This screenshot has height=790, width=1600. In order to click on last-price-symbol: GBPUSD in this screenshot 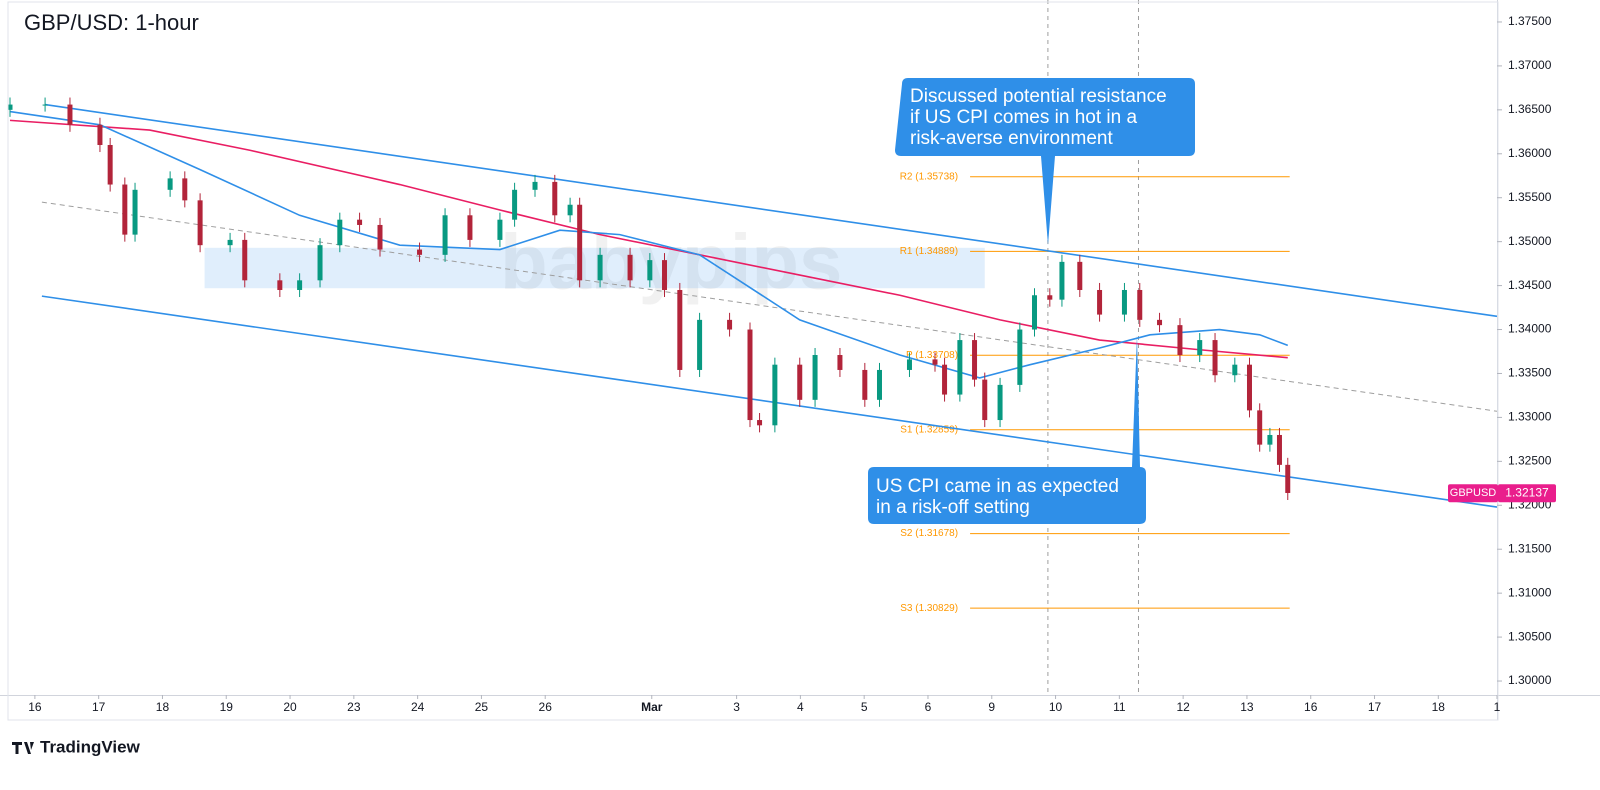, I will do `click(1473, 493)`.